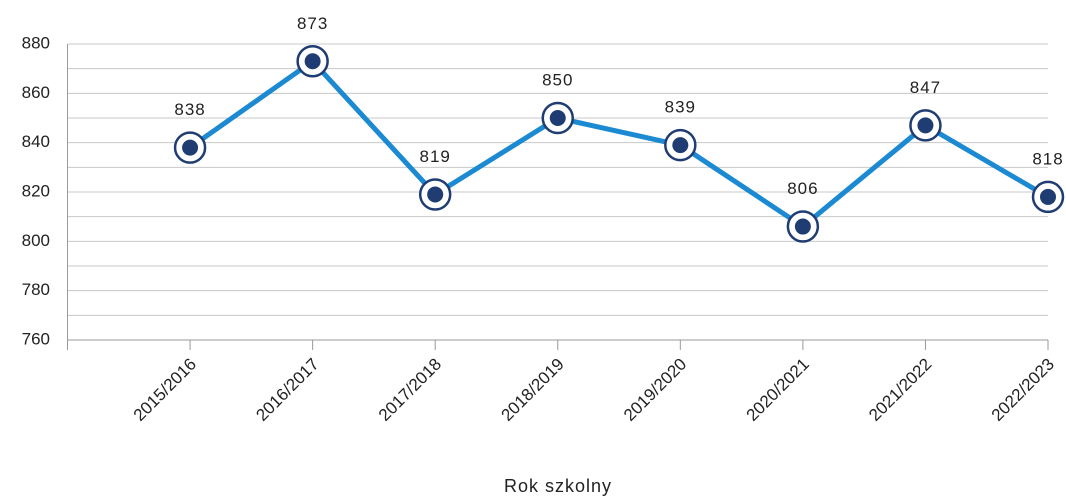  Describe the element at coordinates (680, 107) in the screenshot. I see `data-label: 839` at that location.